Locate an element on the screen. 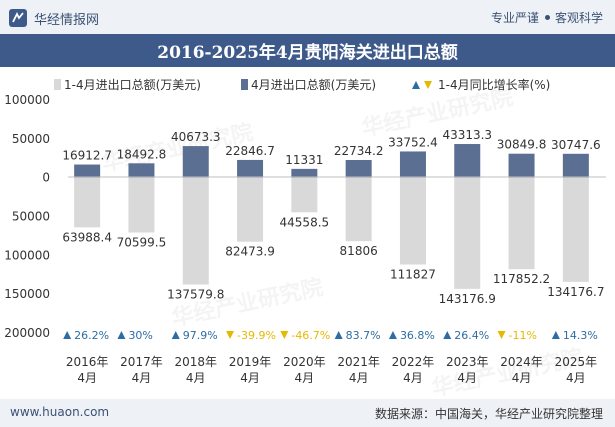 The height and width of the screenshot is (427, 615). brand: 华经情报网 is located at coordinates (53, 18).